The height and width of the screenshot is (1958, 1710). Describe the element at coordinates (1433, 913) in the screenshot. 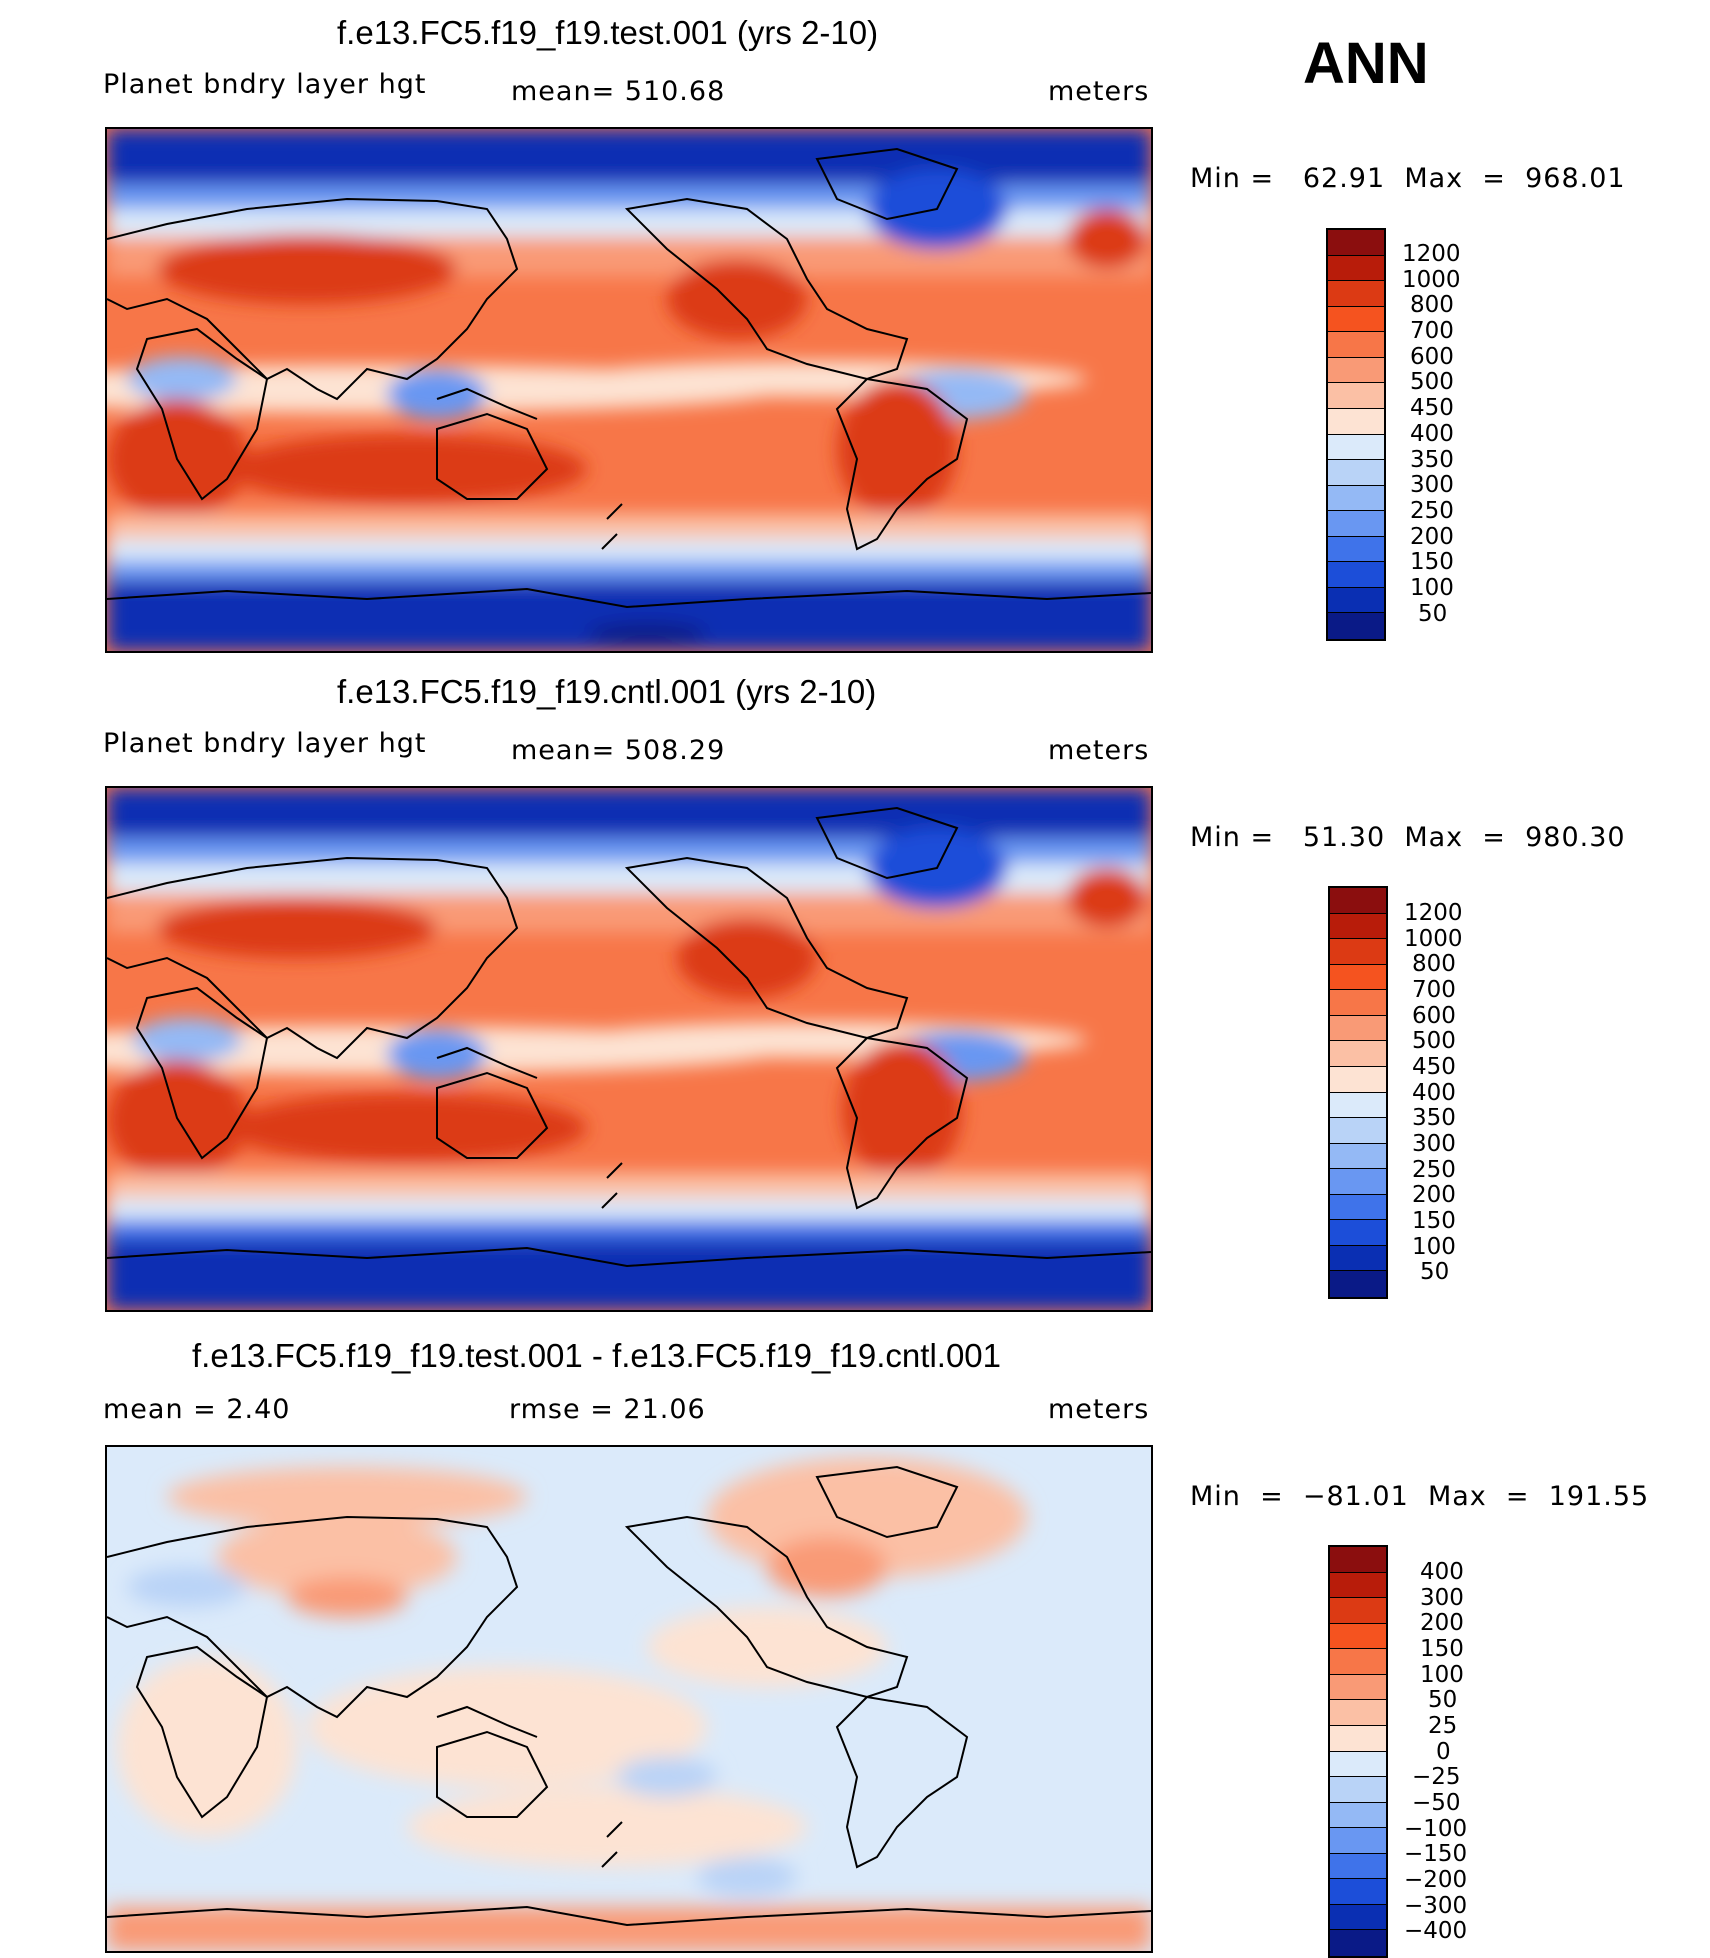

I see `panel2-cbar-label: 1200` at that location.